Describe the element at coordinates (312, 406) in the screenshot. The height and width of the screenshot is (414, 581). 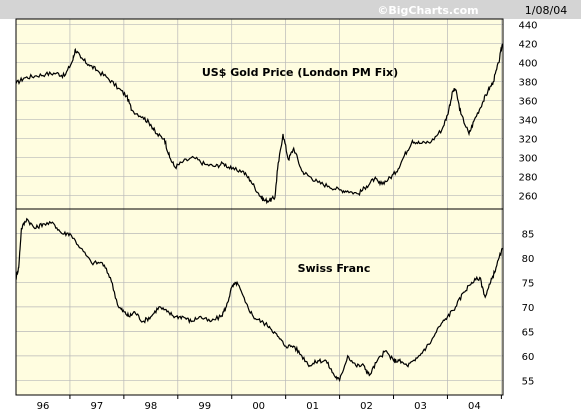
I see `x-tick-label: 01` at that location.